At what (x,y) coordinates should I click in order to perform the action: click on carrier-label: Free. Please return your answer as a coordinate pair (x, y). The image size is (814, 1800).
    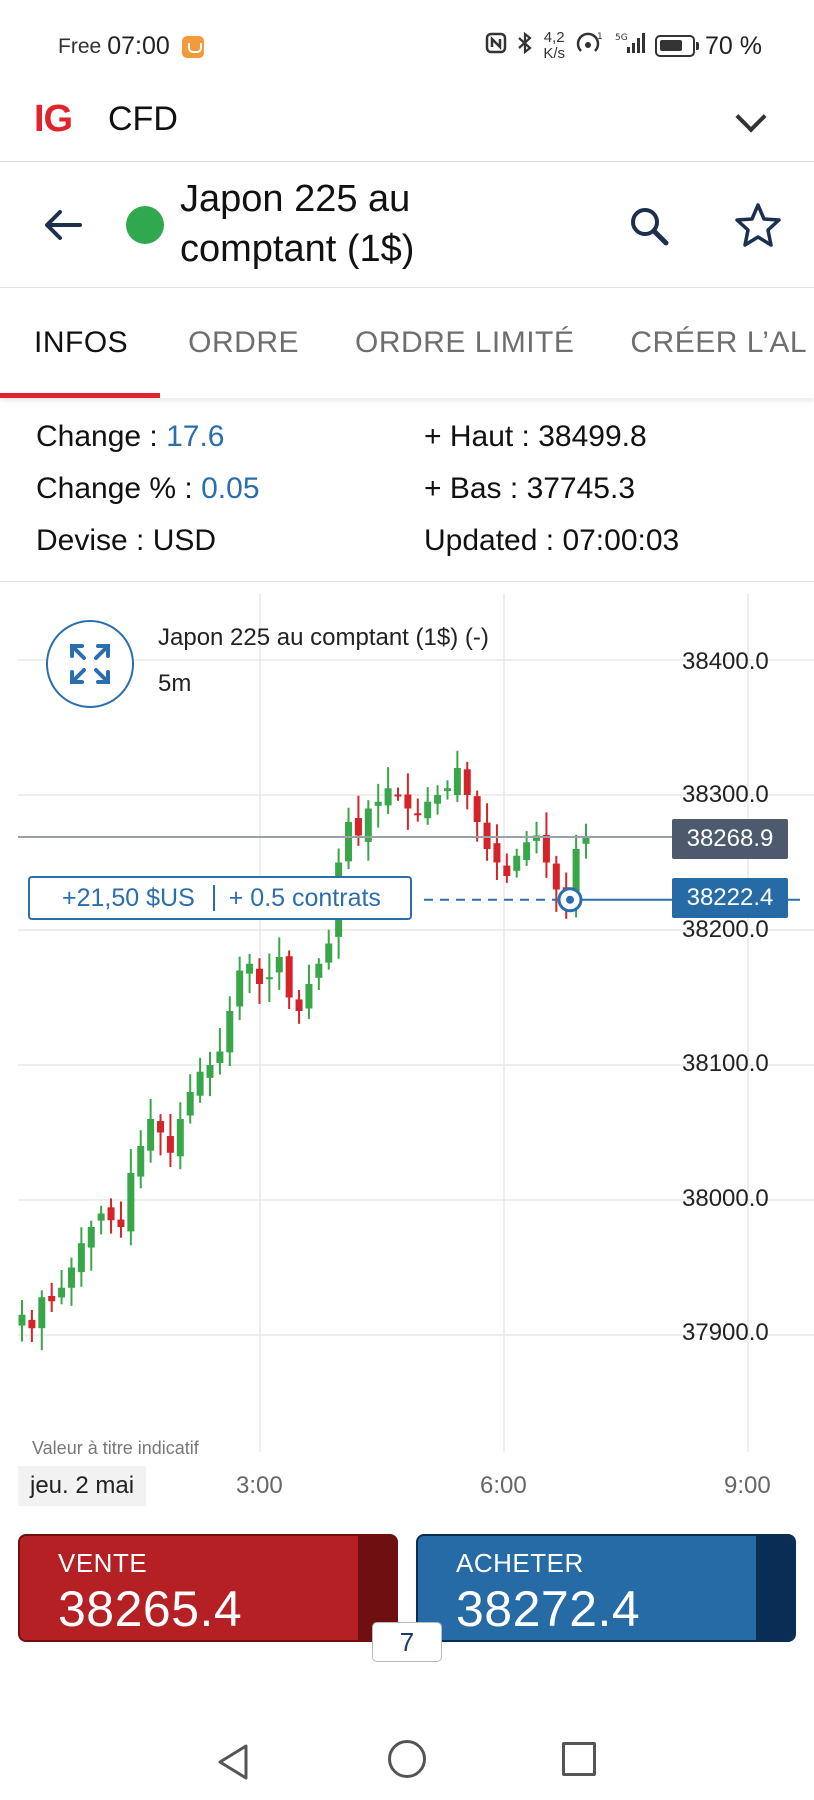
    Looking at the image, I should click on (80, 46).